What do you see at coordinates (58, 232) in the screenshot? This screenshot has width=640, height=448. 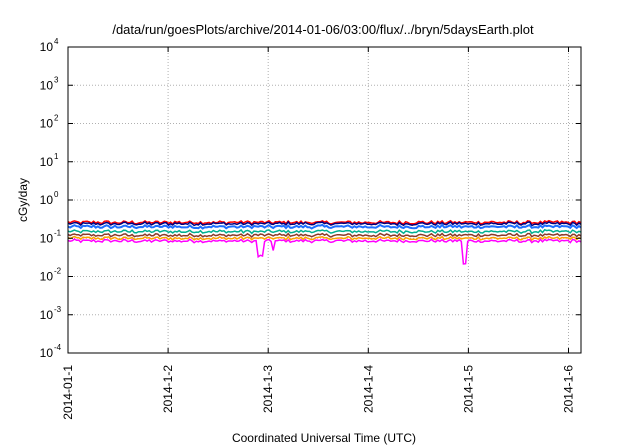 I see `y-tick-exponent: -1` at bounding box center [58, 232].